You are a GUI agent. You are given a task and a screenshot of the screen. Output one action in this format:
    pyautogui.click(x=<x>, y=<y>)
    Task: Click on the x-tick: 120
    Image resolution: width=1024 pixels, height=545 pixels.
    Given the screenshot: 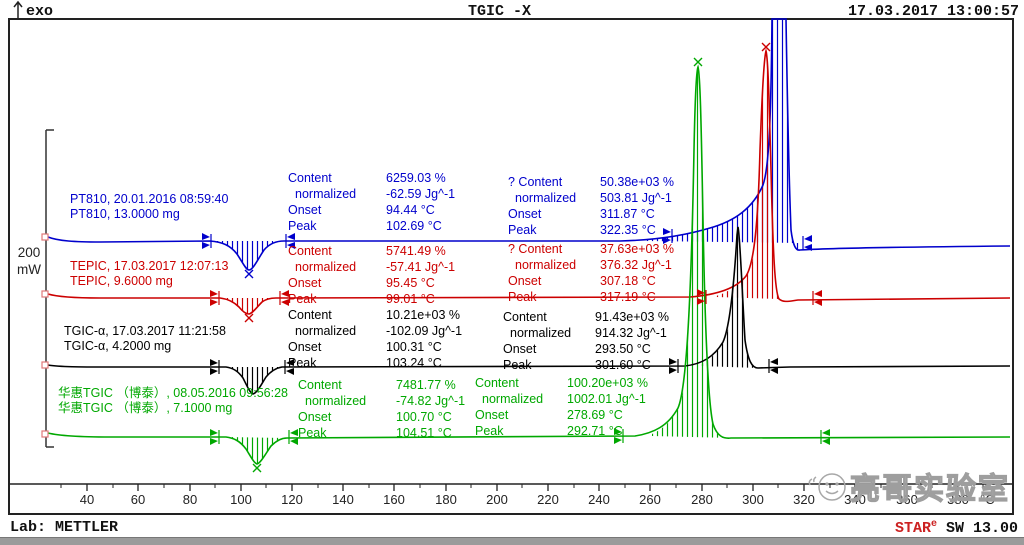 What is the action you would take?
    pyautogui.click(x=292, y=499)
    